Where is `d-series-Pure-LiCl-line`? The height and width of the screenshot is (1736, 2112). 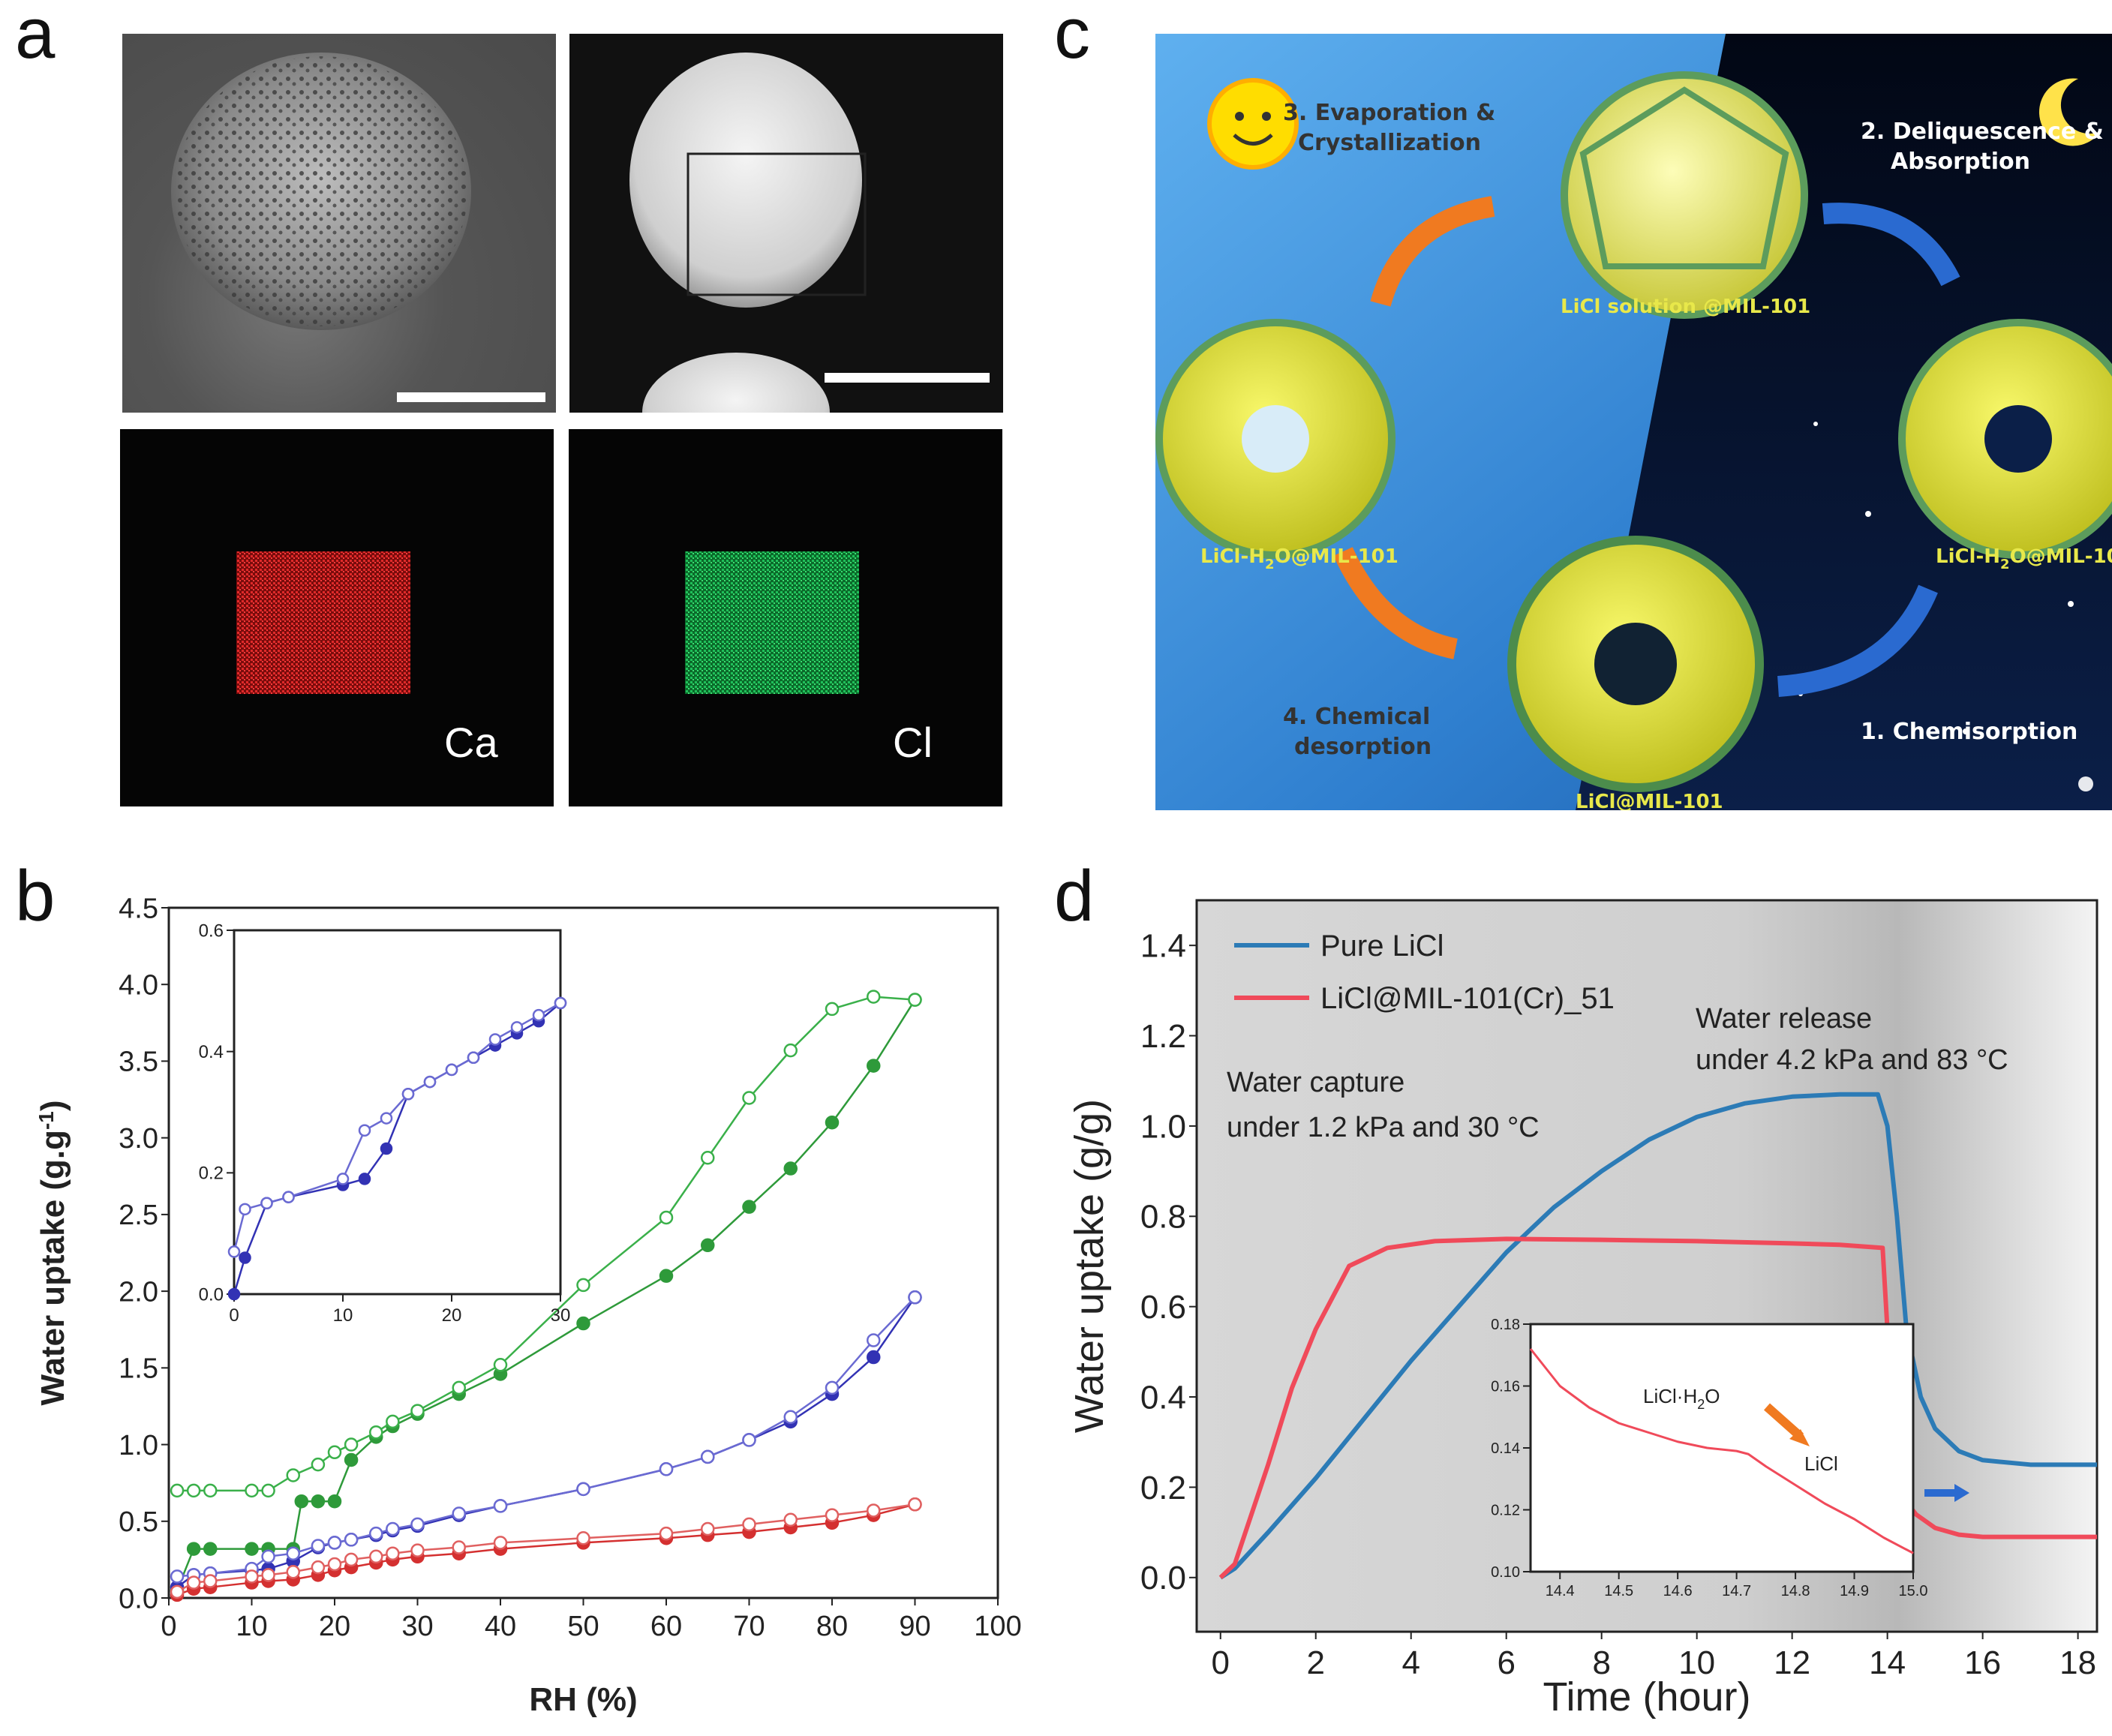
d-series-Pure-LiCl-line is located at coordinates (1658, 1336).